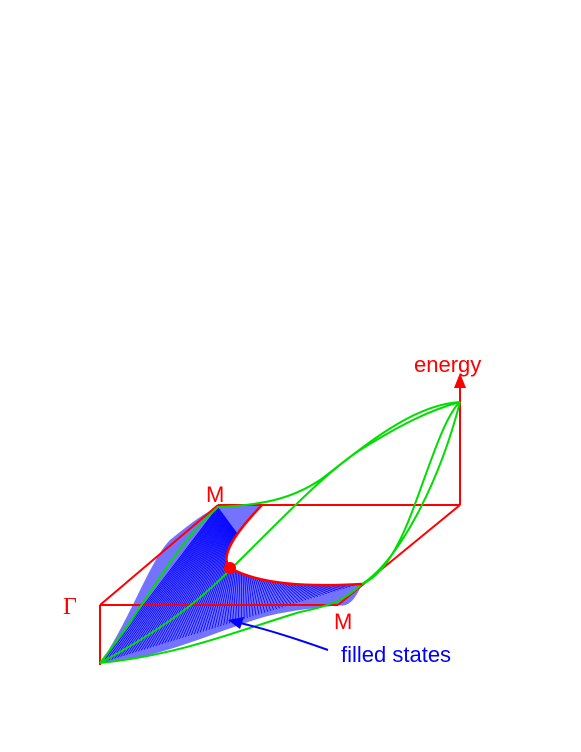 The image size is (581, 752). Describe the element at coordinates (284, 636) in the screenshot. I see `pointer-line` at that location.